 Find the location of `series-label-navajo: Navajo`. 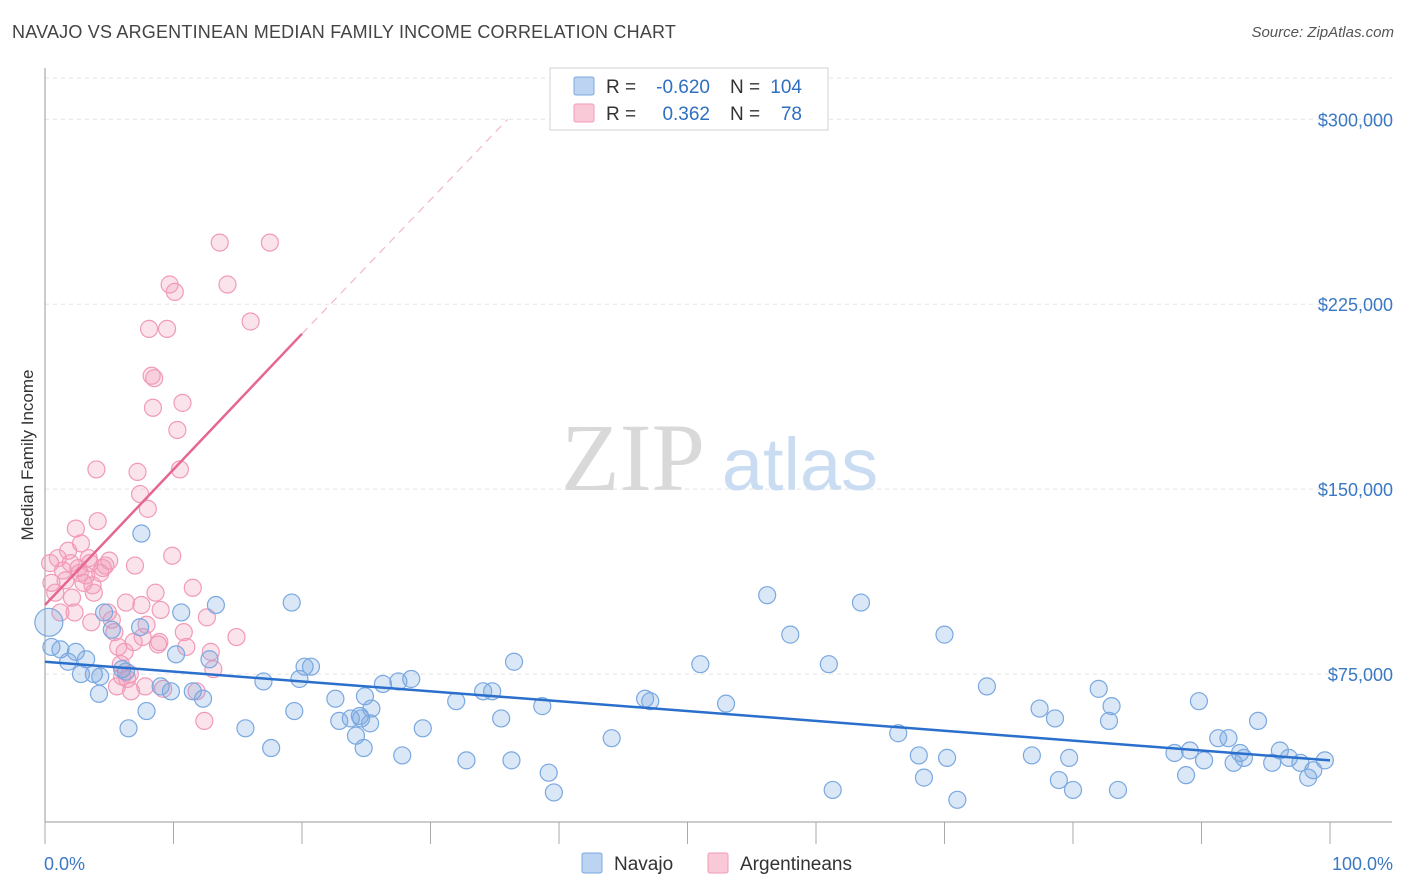

series-label-navajo: Navajo is located at coordinates (643, 864).